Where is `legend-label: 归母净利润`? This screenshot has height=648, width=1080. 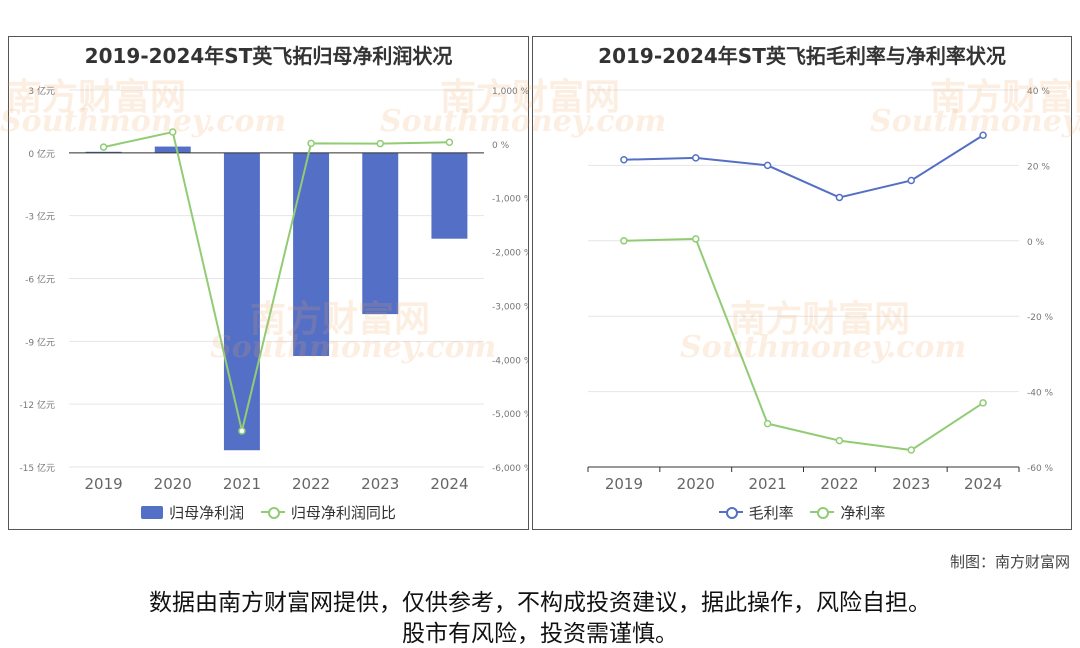 legend-label: 归母净利润 is located at coordinates (207, 513).